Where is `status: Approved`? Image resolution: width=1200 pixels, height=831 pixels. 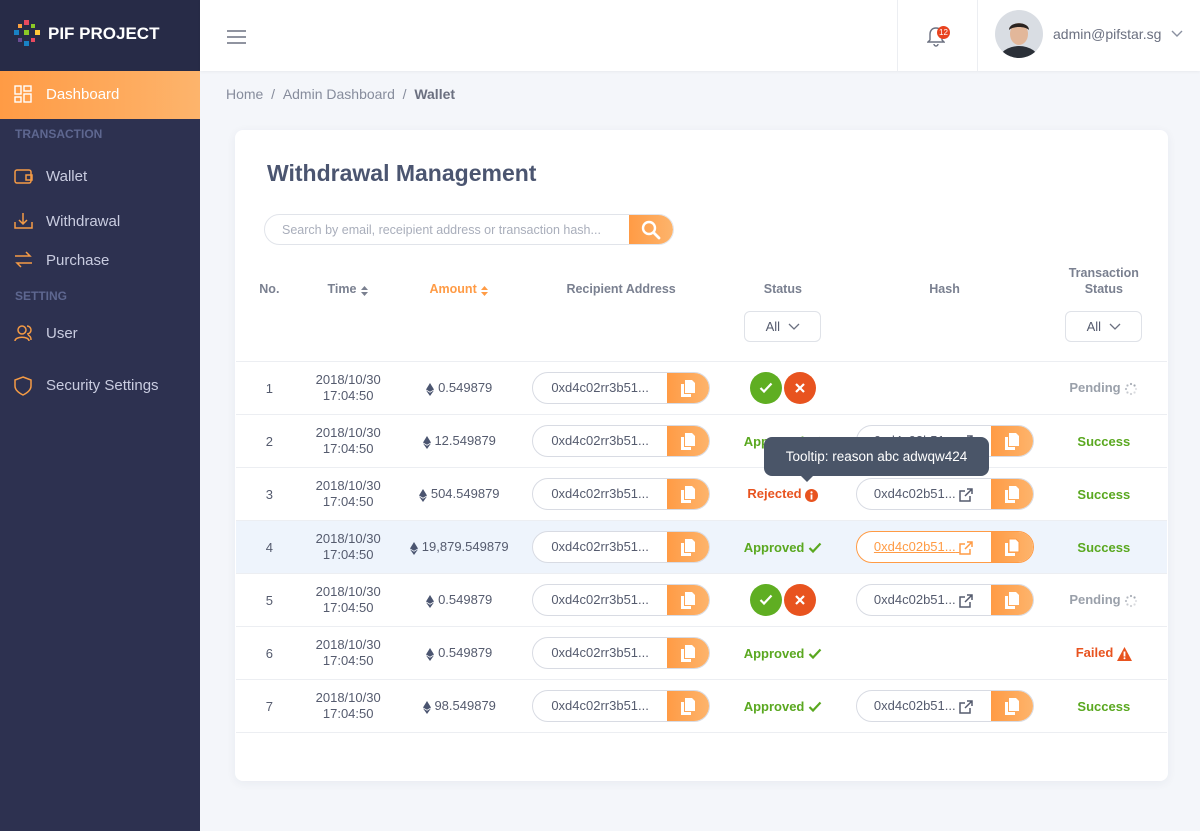
status: Approved is located at coordinates (774, 706).